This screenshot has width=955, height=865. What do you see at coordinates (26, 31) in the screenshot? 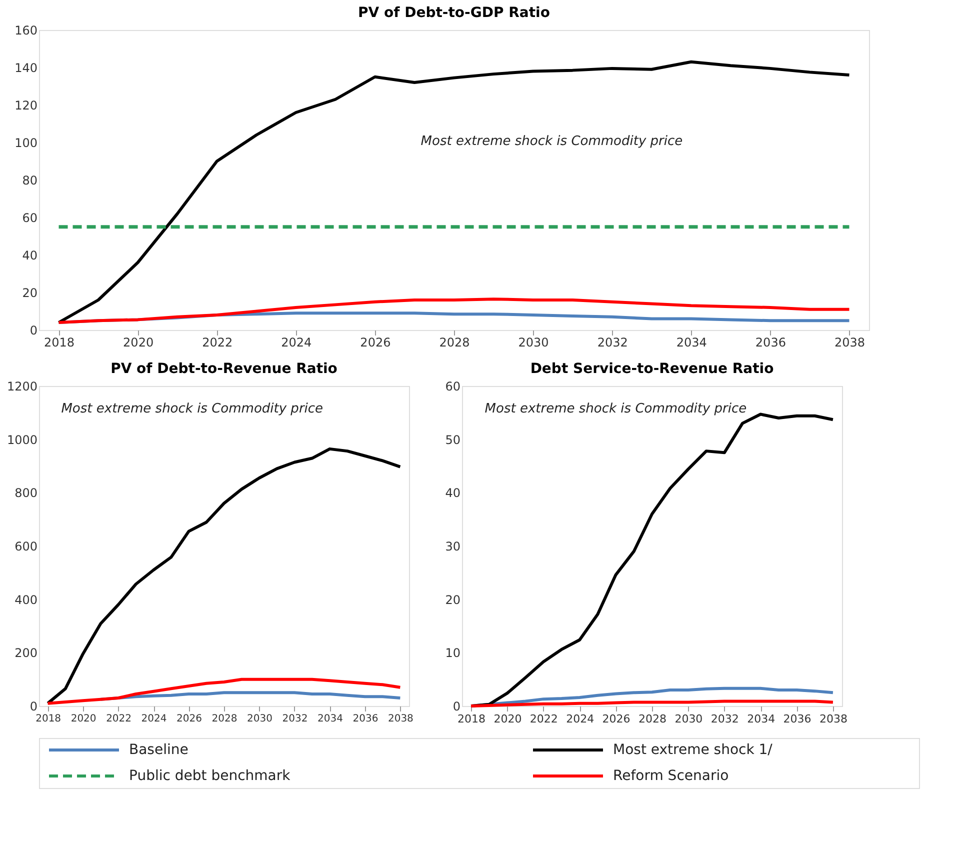
I see `y-tick-label: 160` at bounding box center [26, 31].